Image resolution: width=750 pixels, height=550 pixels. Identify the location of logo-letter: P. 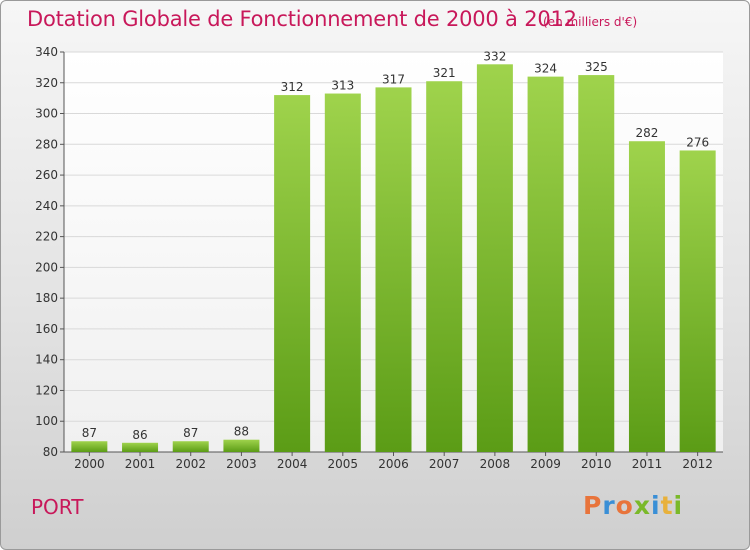
(593, 505).